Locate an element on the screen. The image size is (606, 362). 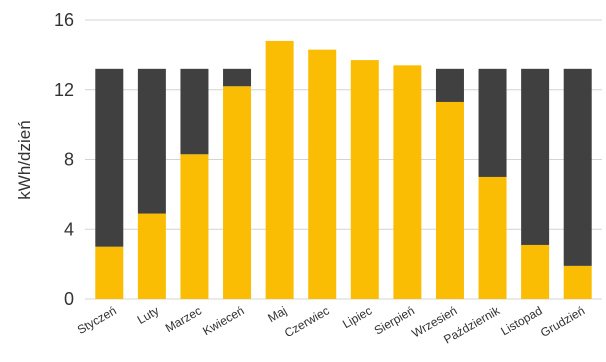
y-tick-label: 12 is located at coordinates (64, 90).